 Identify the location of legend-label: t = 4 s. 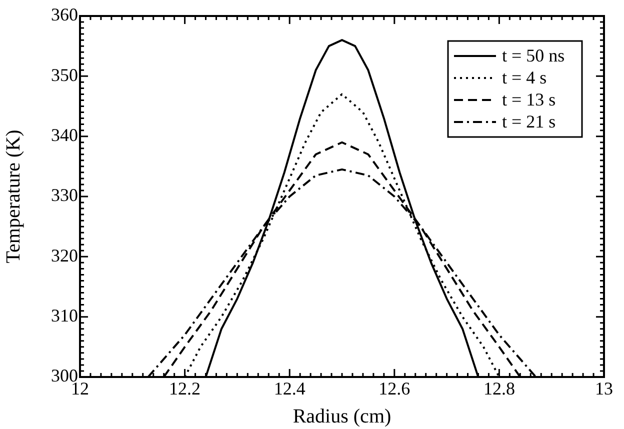
(524, 78).